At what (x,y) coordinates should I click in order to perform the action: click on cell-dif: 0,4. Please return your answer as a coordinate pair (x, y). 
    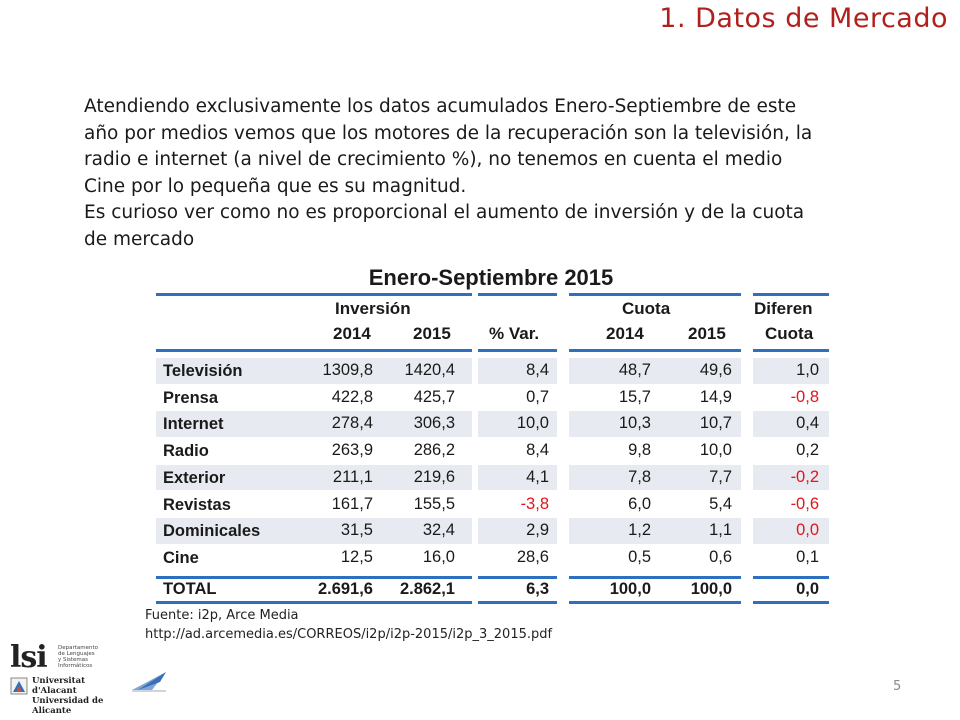
    Looking at the image, I should click on (807, 423).